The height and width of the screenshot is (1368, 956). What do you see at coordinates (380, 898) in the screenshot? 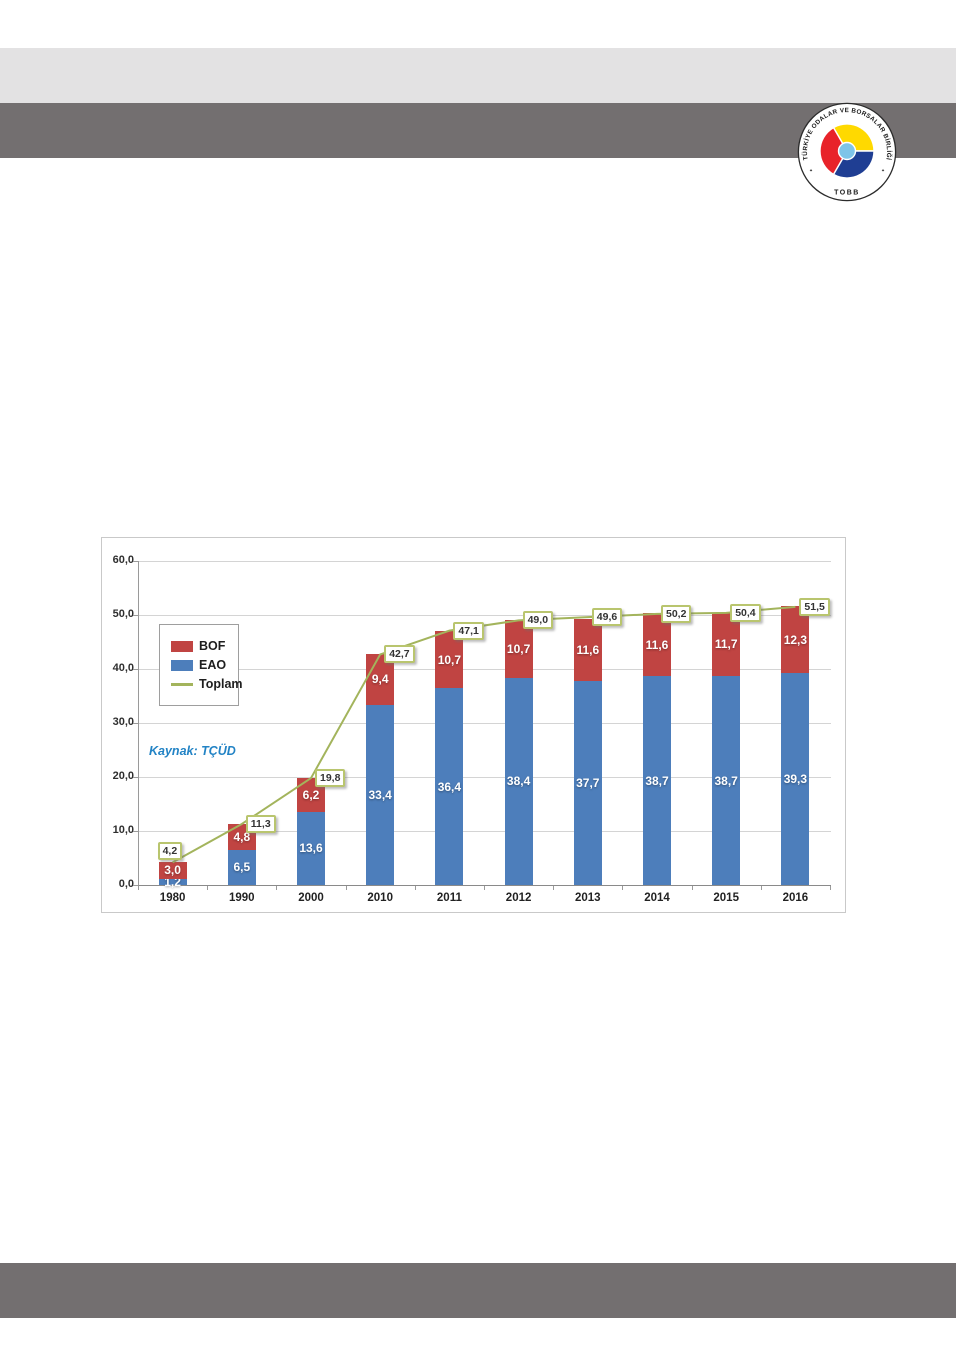
I see `x-axis-tick-label: 2010` at bounding box center [380, 898].